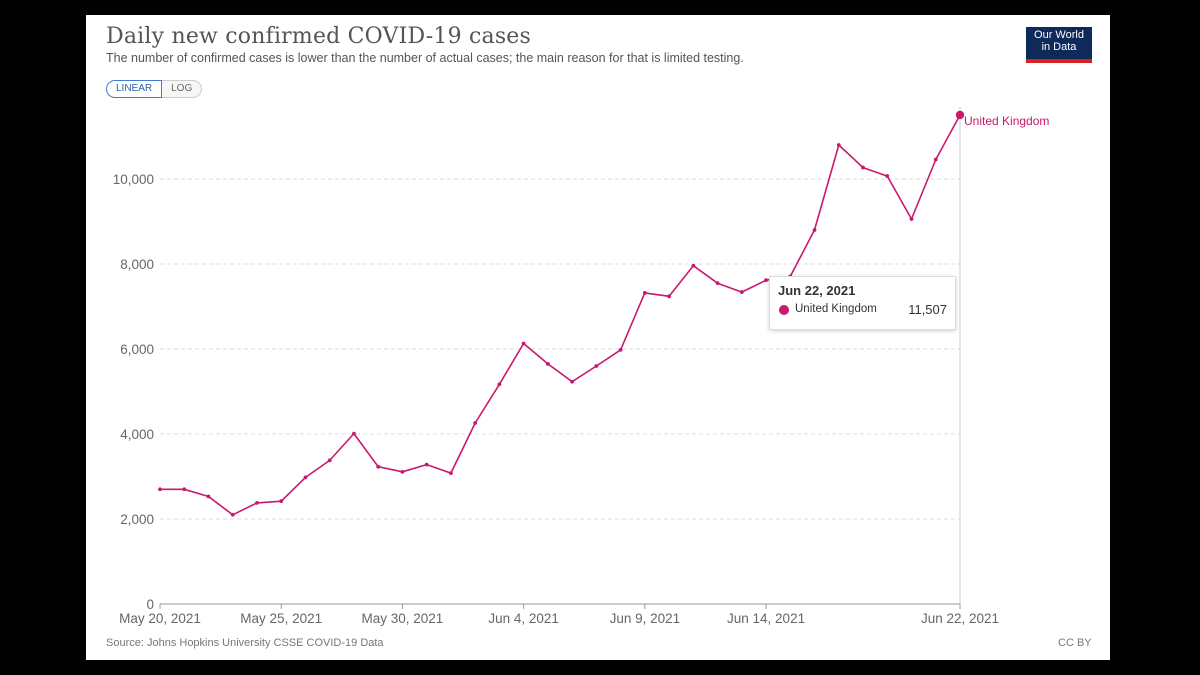  What do you see at coordinates (137, 434) in the screenshot?
I see `y-tick-label: 4,000` at bounding box center [137, 434].